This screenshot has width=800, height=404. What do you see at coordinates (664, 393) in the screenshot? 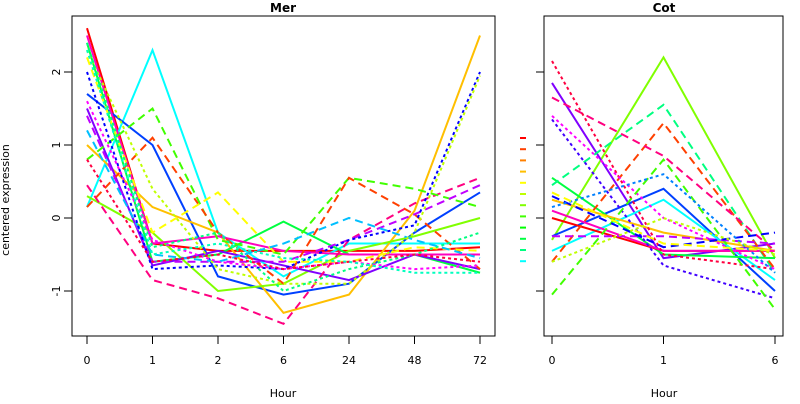
I see `x-axis-label-cot: Hour` at bounding box center [664, 393].